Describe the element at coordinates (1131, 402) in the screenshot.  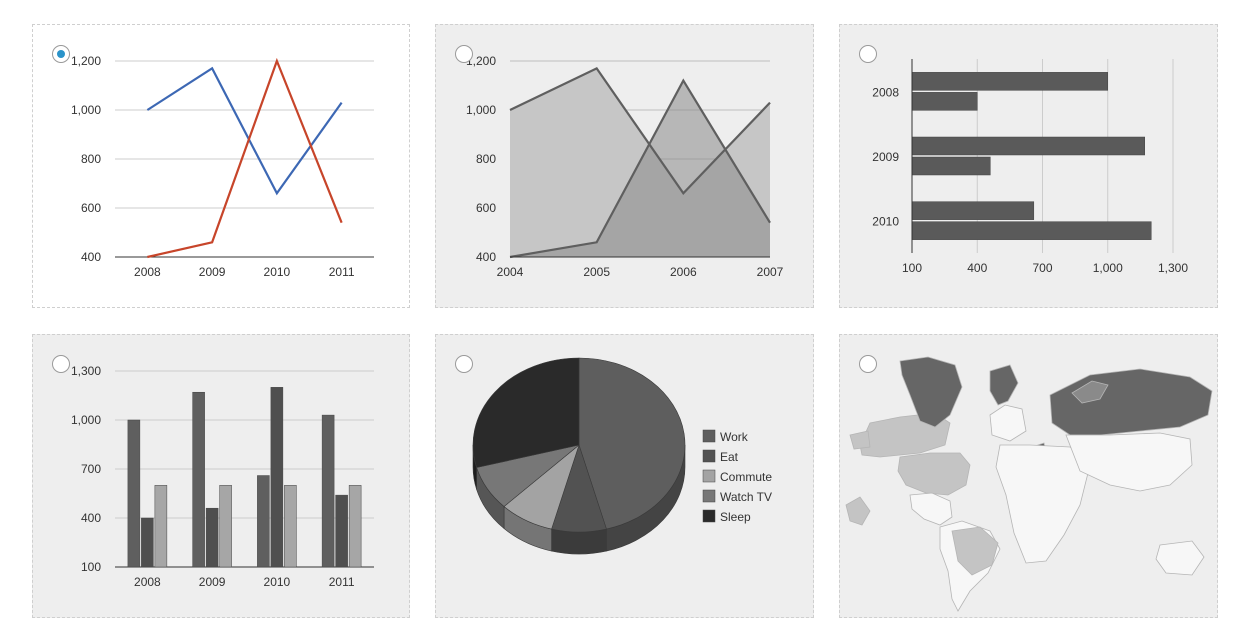
I see `map-country-russia` at that location.